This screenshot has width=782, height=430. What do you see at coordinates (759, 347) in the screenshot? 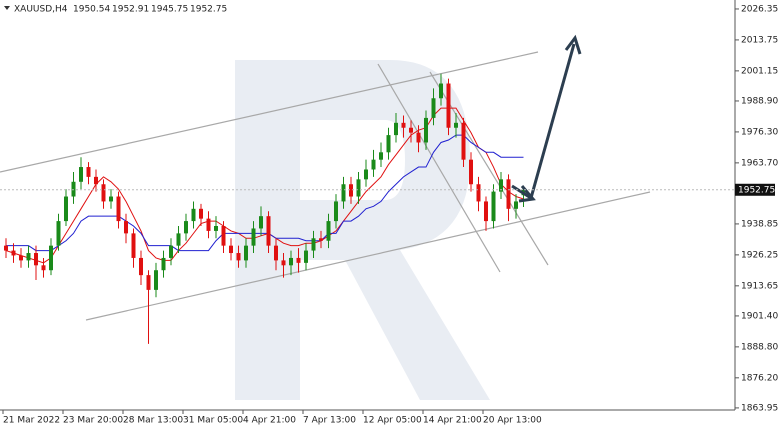
I see `y-tick-label: 1888.80` at bounding box center [759, 347].